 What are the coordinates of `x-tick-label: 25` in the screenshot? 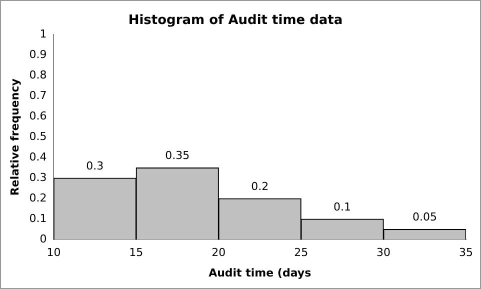 It's located at (301, 253).